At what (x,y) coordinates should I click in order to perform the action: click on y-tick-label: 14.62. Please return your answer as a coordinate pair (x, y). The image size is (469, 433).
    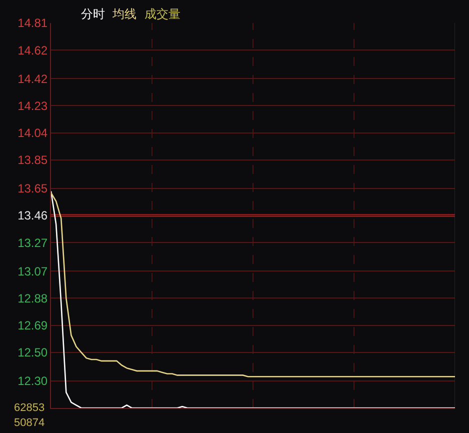
    Looking at the image, I should click on (33, 50).